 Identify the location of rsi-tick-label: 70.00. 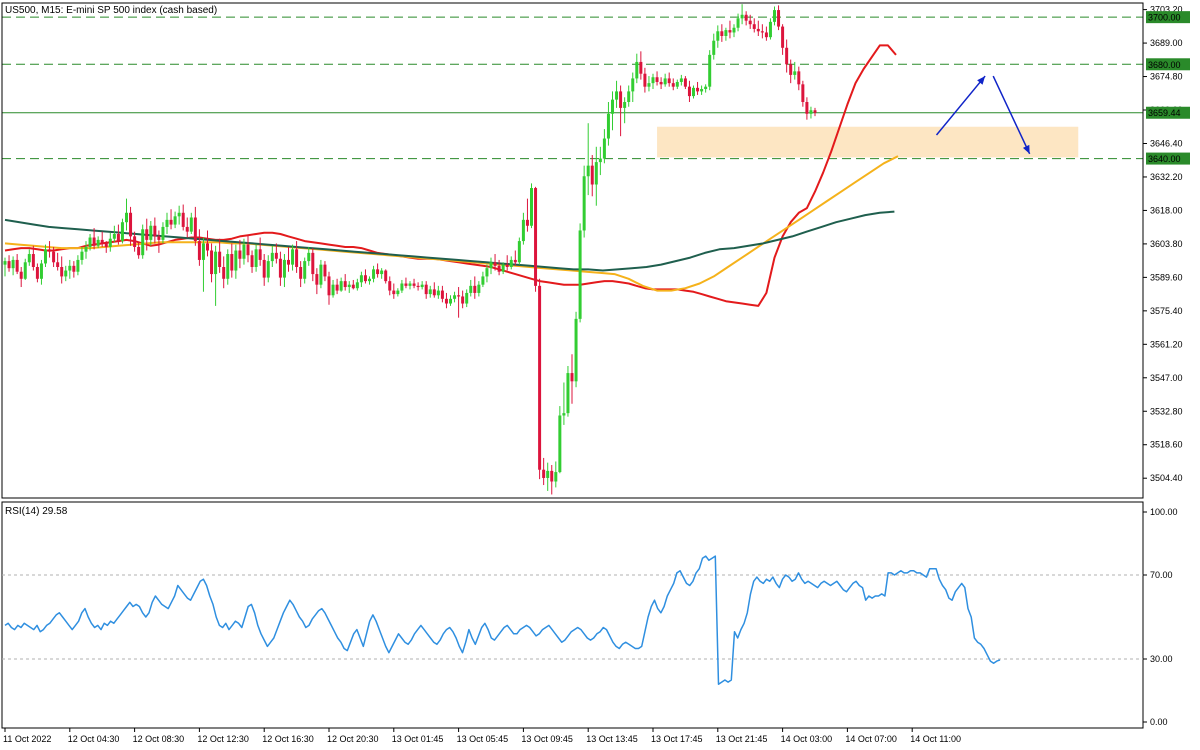
(1161, 575).